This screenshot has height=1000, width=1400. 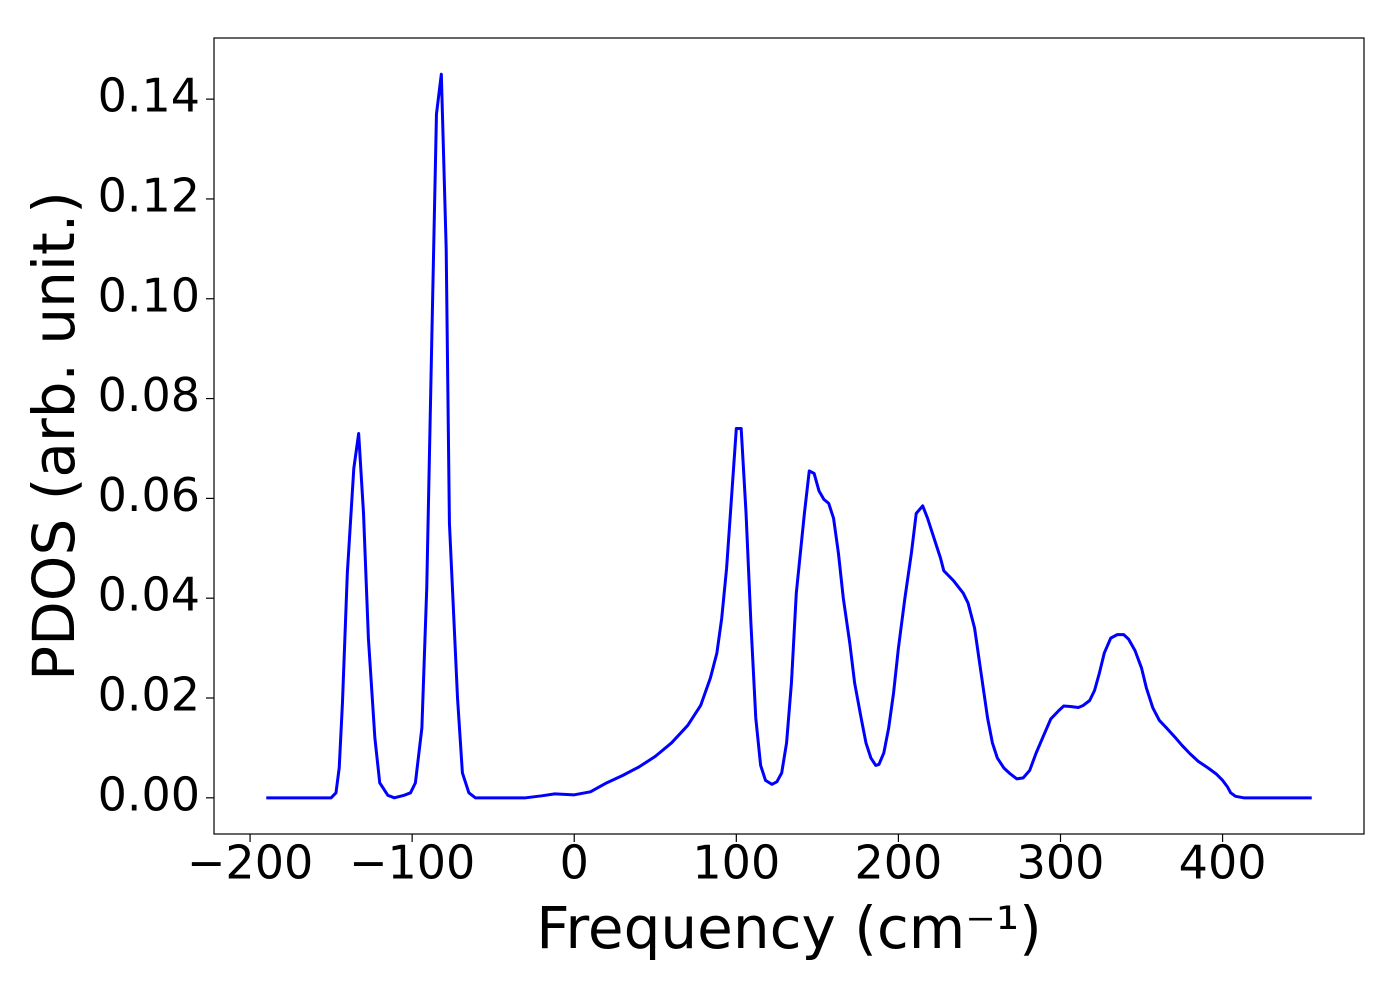 I want to click on y-tick-label: 0.10, so click(x=149, y=295).